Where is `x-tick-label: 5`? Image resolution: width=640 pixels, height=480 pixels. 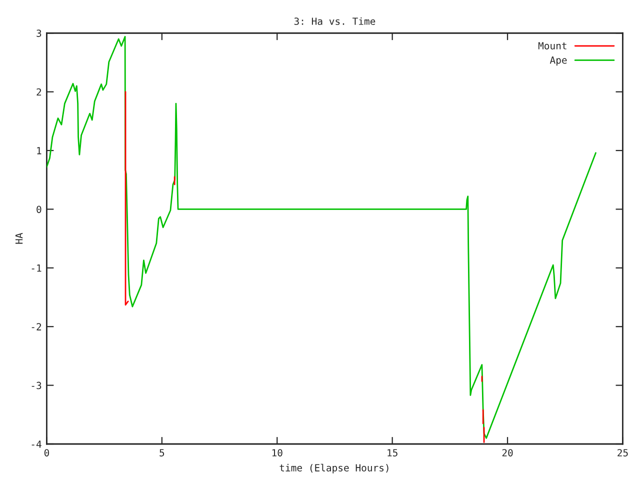
x-tick-label: 5 is located at coordinates (162, 452).